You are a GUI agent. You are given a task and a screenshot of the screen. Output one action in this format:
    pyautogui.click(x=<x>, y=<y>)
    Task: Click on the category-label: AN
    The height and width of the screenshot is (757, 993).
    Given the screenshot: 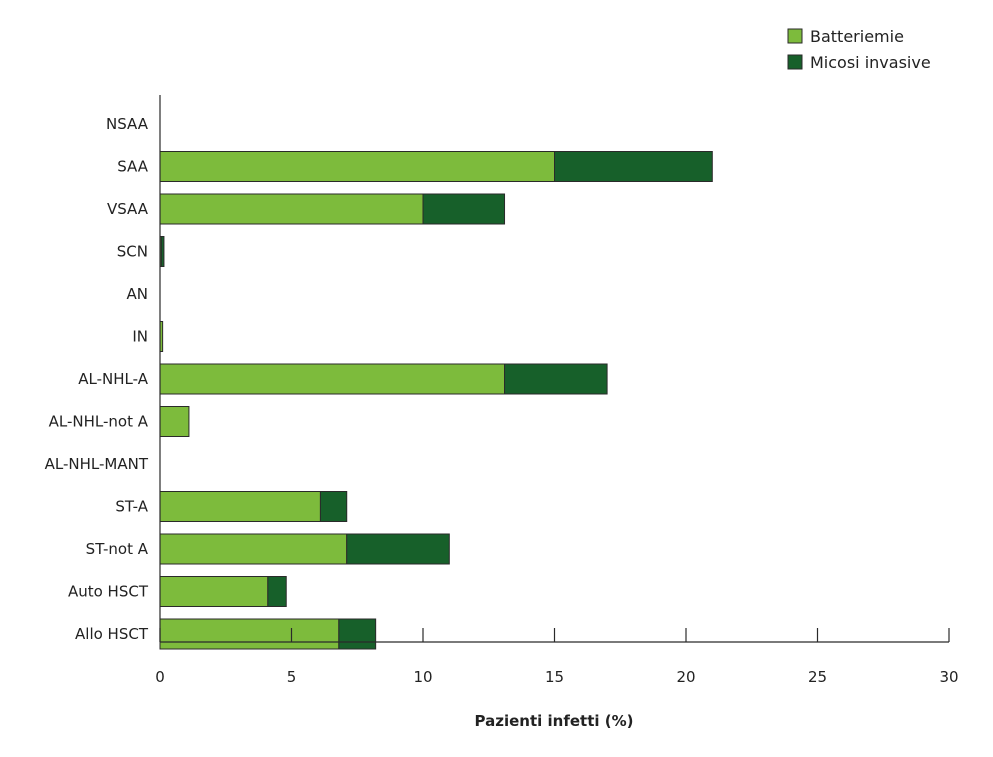 What is the action you would take?
    pyautogui.click(x=137, y=294)
    